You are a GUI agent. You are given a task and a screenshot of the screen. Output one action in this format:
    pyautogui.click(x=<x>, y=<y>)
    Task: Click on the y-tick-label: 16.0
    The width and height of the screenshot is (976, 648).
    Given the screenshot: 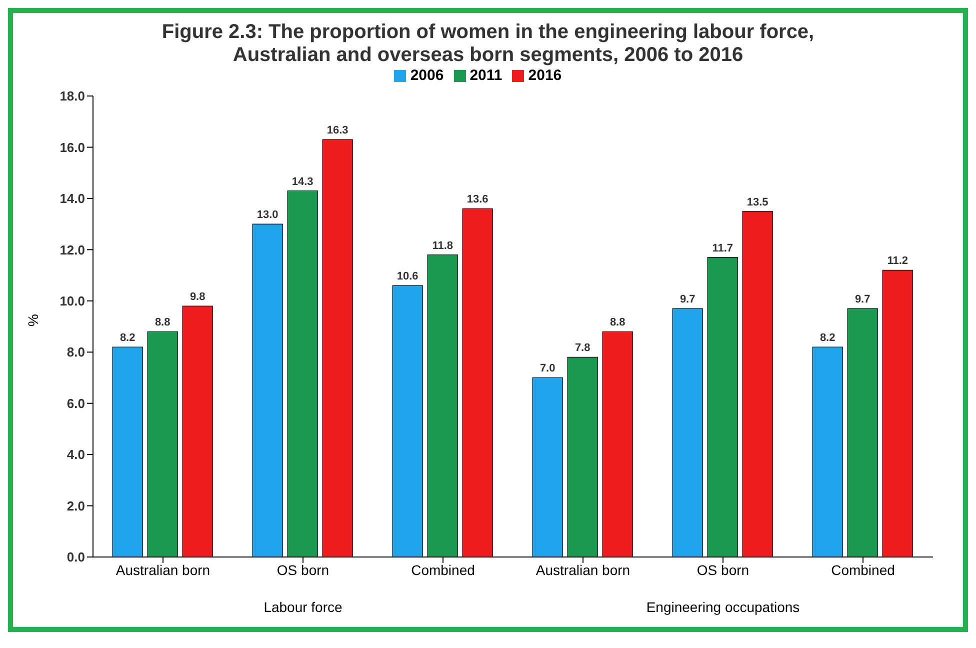 What is the action you would take?
    pyautogui.click(x=72, y=147)
    